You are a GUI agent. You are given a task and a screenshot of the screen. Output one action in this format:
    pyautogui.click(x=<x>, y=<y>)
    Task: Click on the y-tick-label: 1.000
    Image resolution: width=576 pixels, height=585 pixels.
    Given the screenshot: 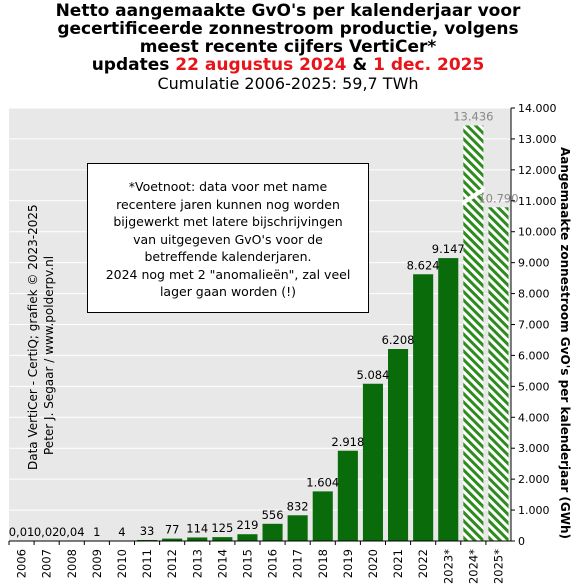 What is the action you would take?
    pyautogui.click(x=534, y=510)
    